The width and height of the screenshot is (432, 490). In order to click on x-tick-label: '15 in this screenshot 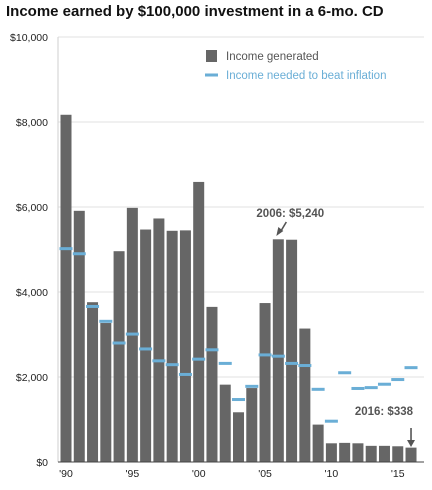, I will do `click(398, 474)`.